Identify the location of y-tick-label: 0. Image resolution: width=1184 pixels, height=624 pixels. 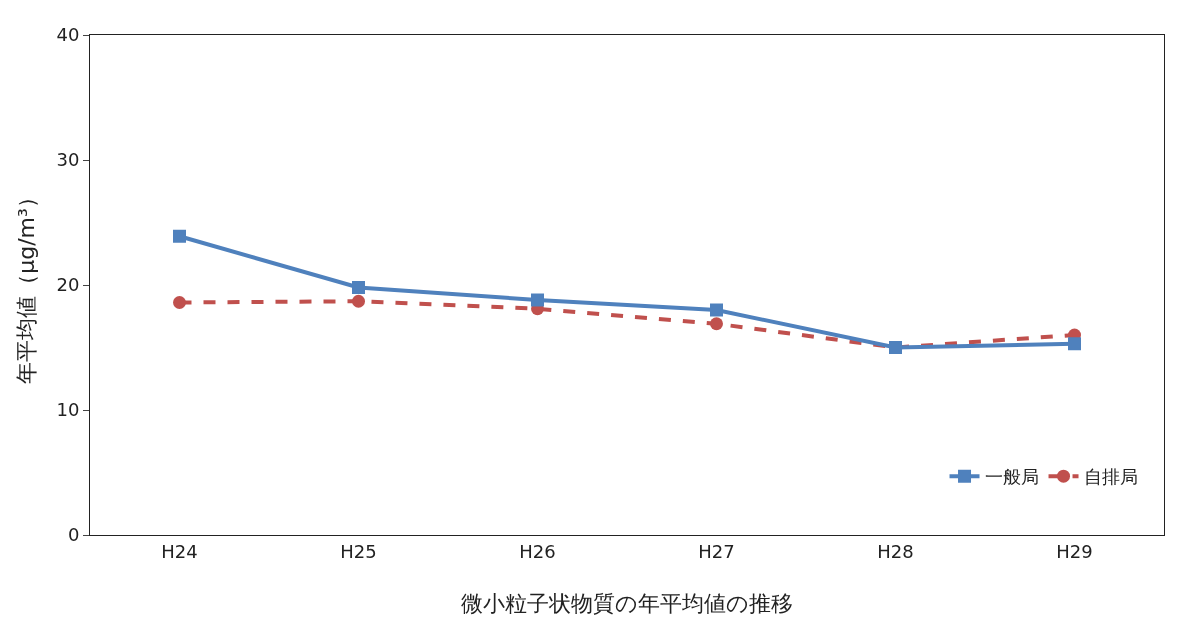
(73, 535).